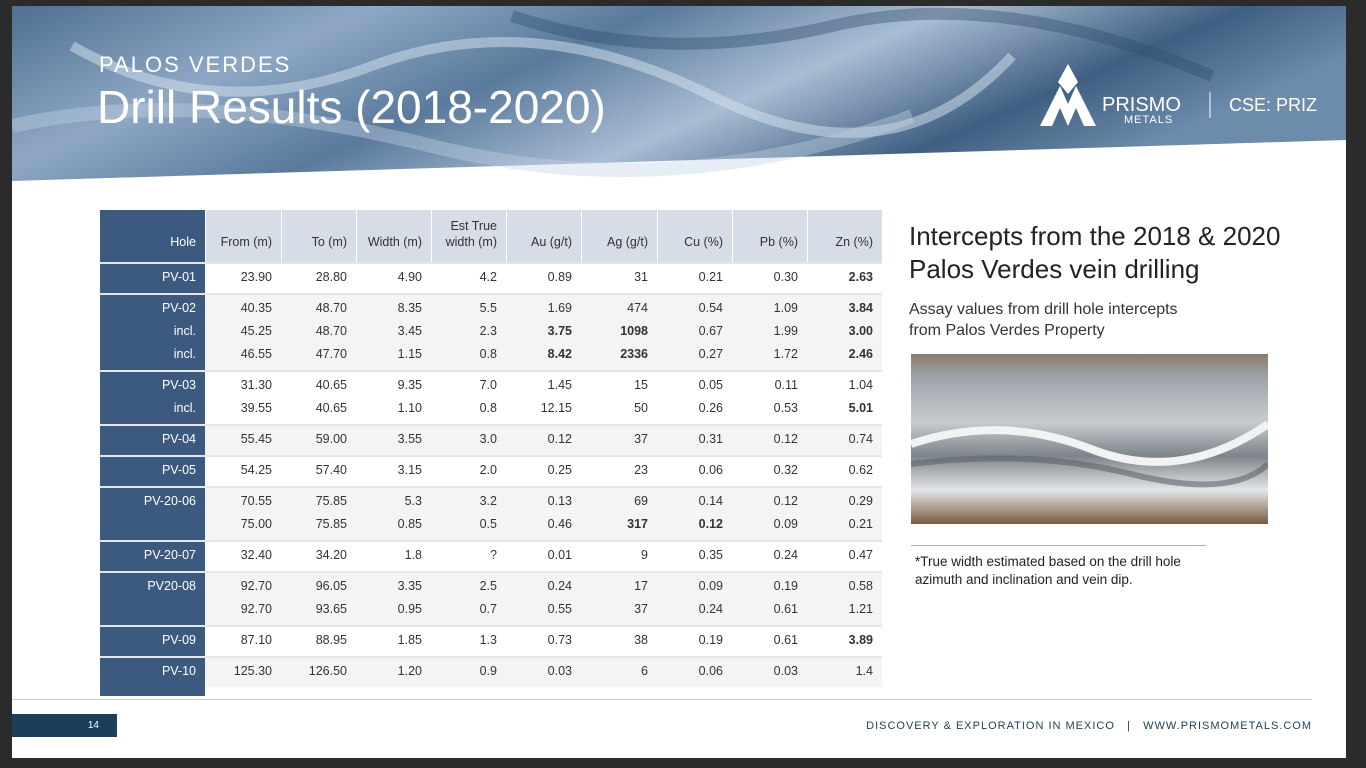 This screenshot has width=1366, height=768. I want to click on table-cell: 15, so click(641, 385).